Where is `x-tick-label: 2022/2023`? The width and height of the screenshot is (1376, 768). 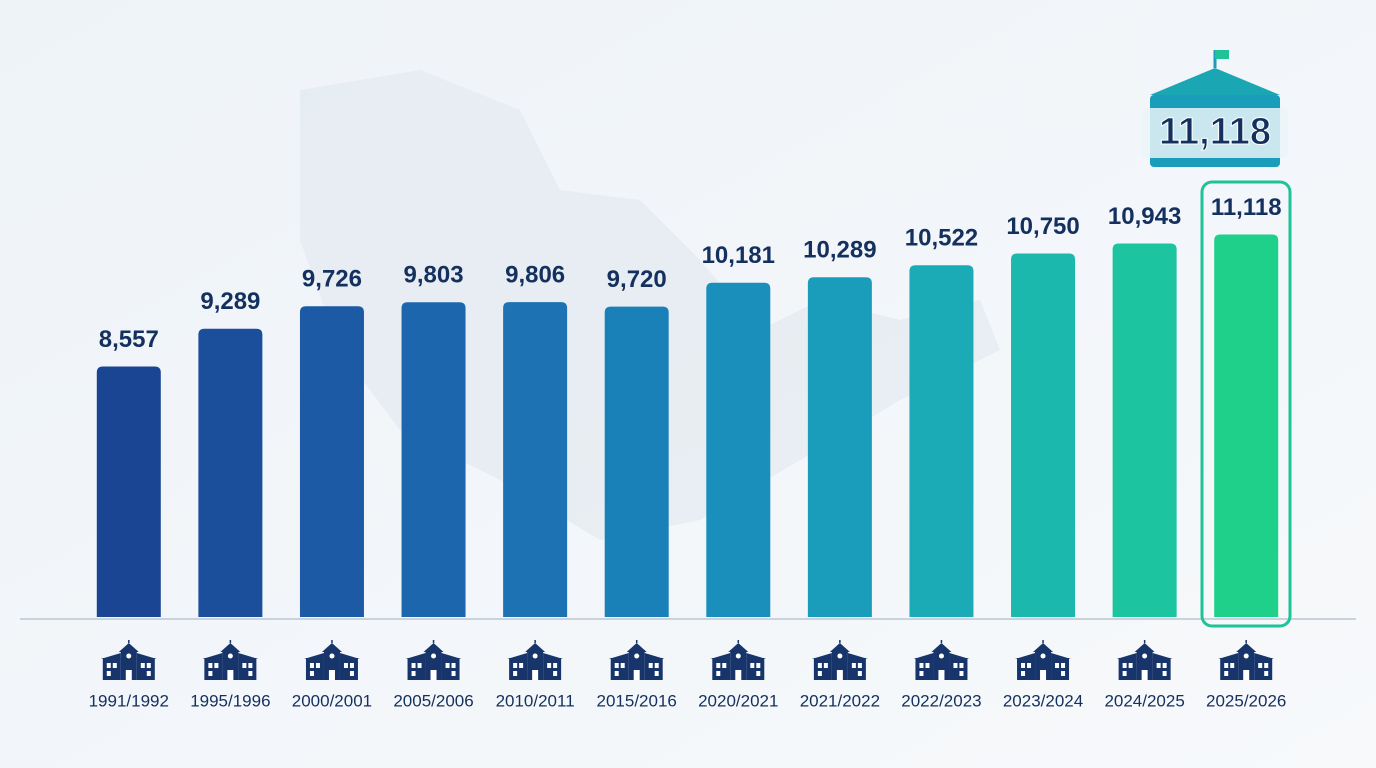
x-tick-label: 2022/2023 is located at coordinates (941, 700).